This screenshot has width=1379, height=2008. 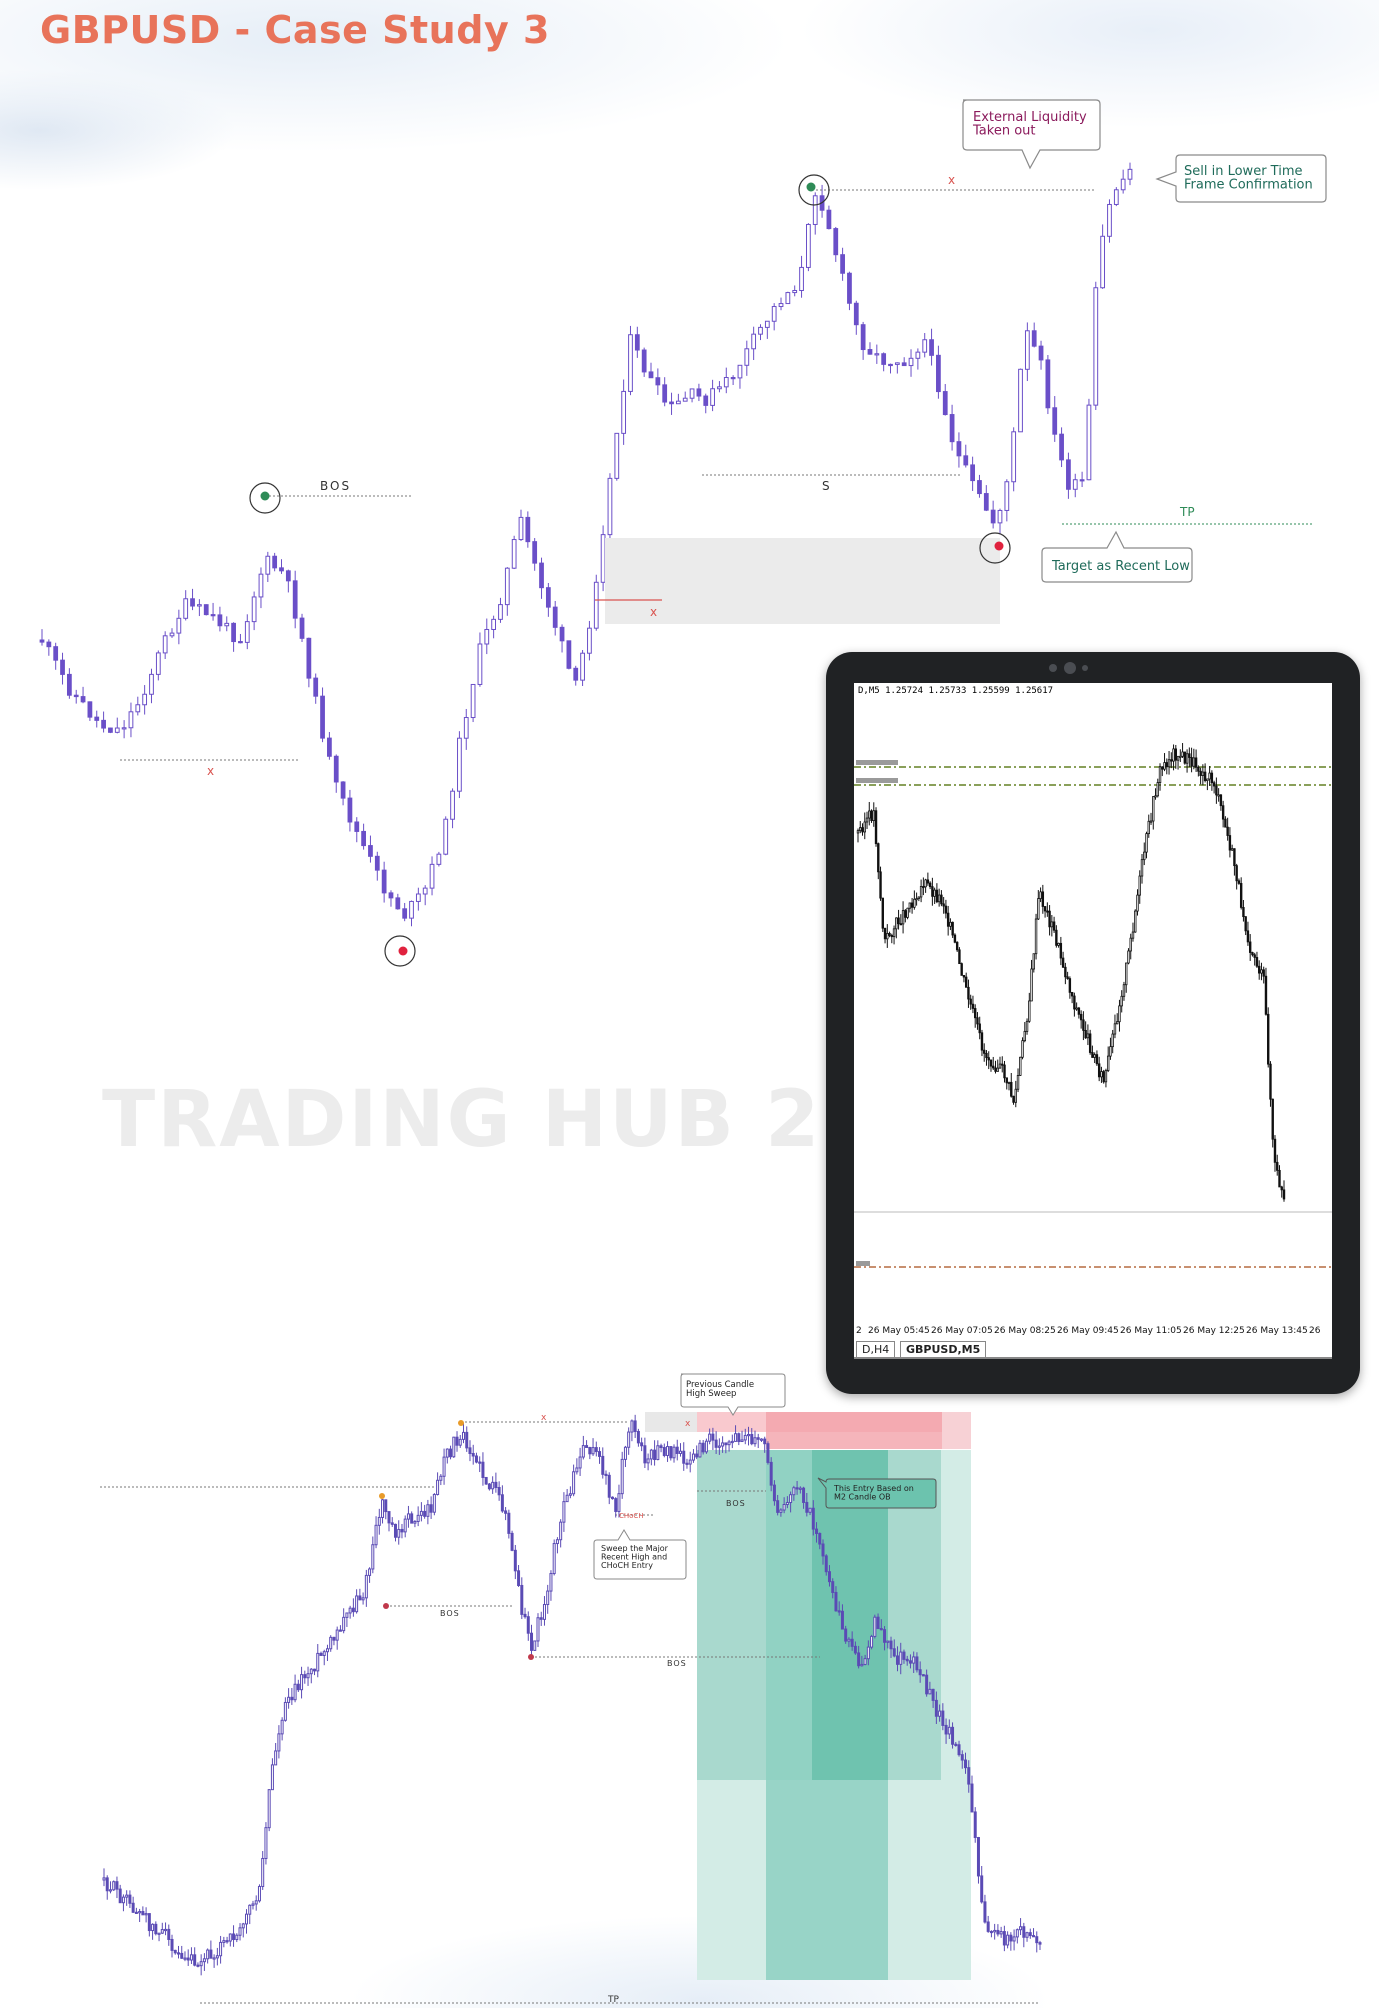 What do you see at coordinates (876, 1349) in the screenshot?
I see `tab-h4: D,H4` at bounding box center [876, 1349].